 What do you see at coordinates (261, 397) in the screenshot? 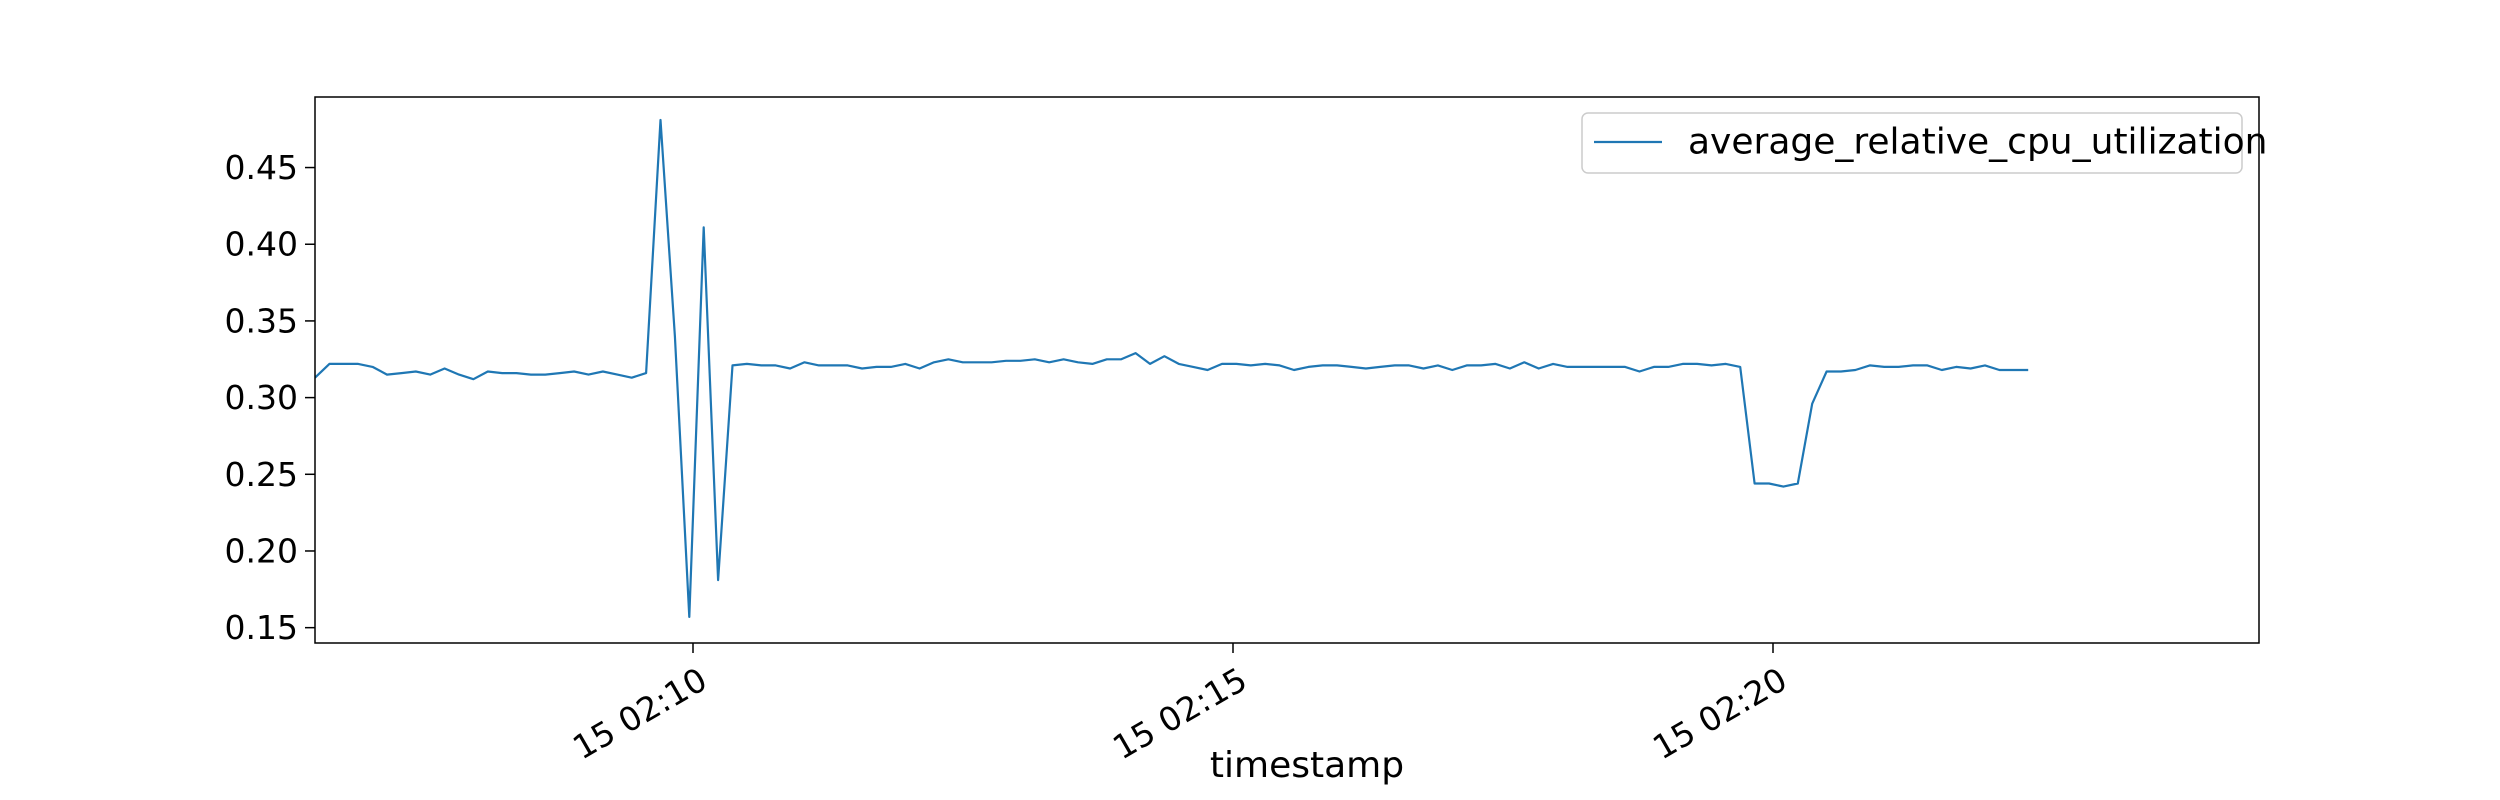
I see `y-tick-label: 0.30` at bounding box center [261, 397].